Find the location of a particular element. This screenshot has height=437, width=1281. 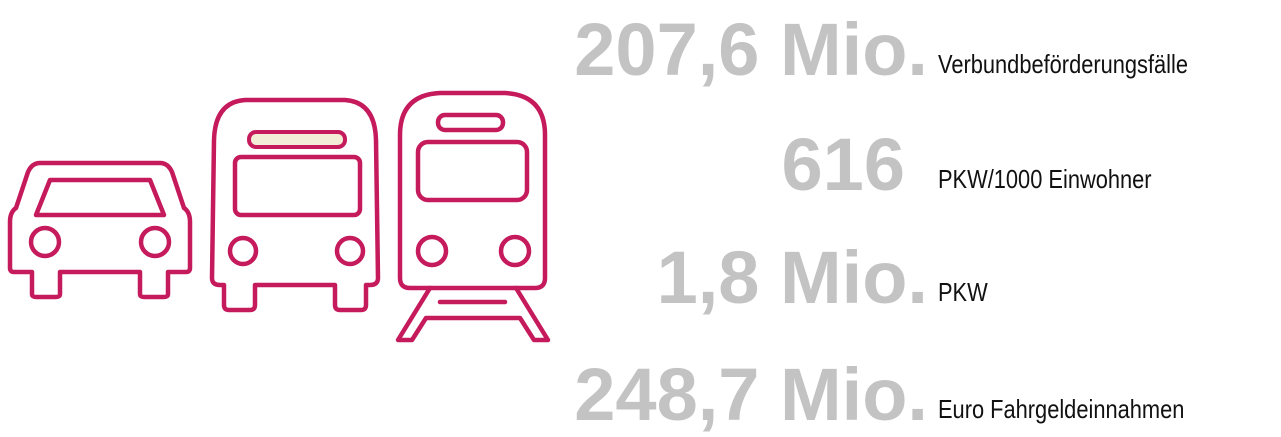

stat-value: 1,8 Mio. is located at coordinates (792, 277).